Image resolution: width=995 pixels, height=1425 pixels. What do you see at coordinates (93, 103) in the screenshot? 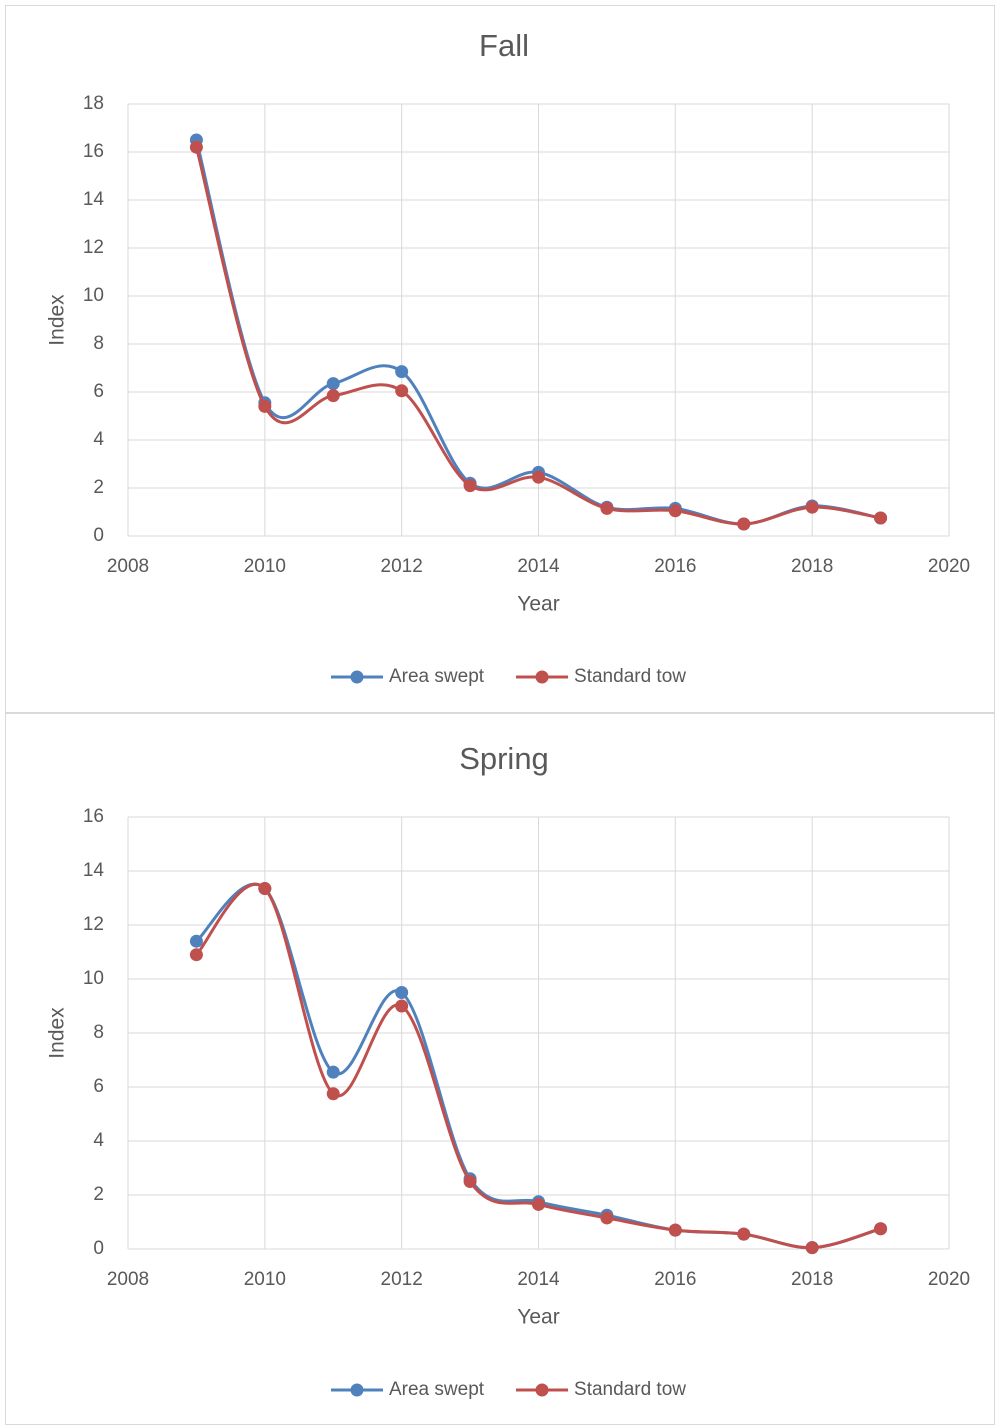
I see `y-tick-label: 18` at bounding box center [93, 103].